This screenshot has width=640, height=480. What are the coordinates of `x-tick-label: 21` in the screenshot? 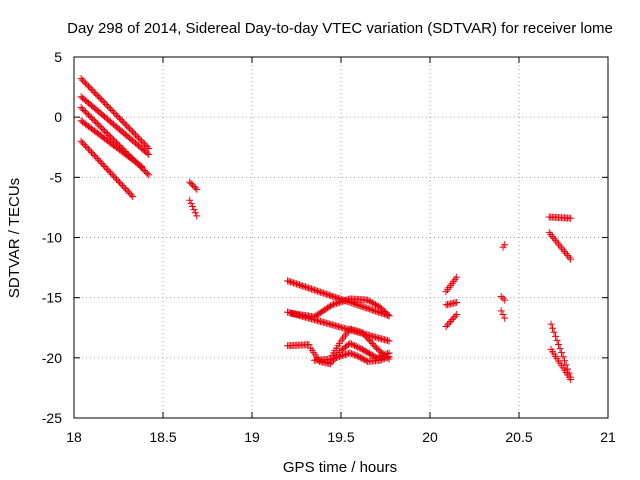 It's located at (608, 437).